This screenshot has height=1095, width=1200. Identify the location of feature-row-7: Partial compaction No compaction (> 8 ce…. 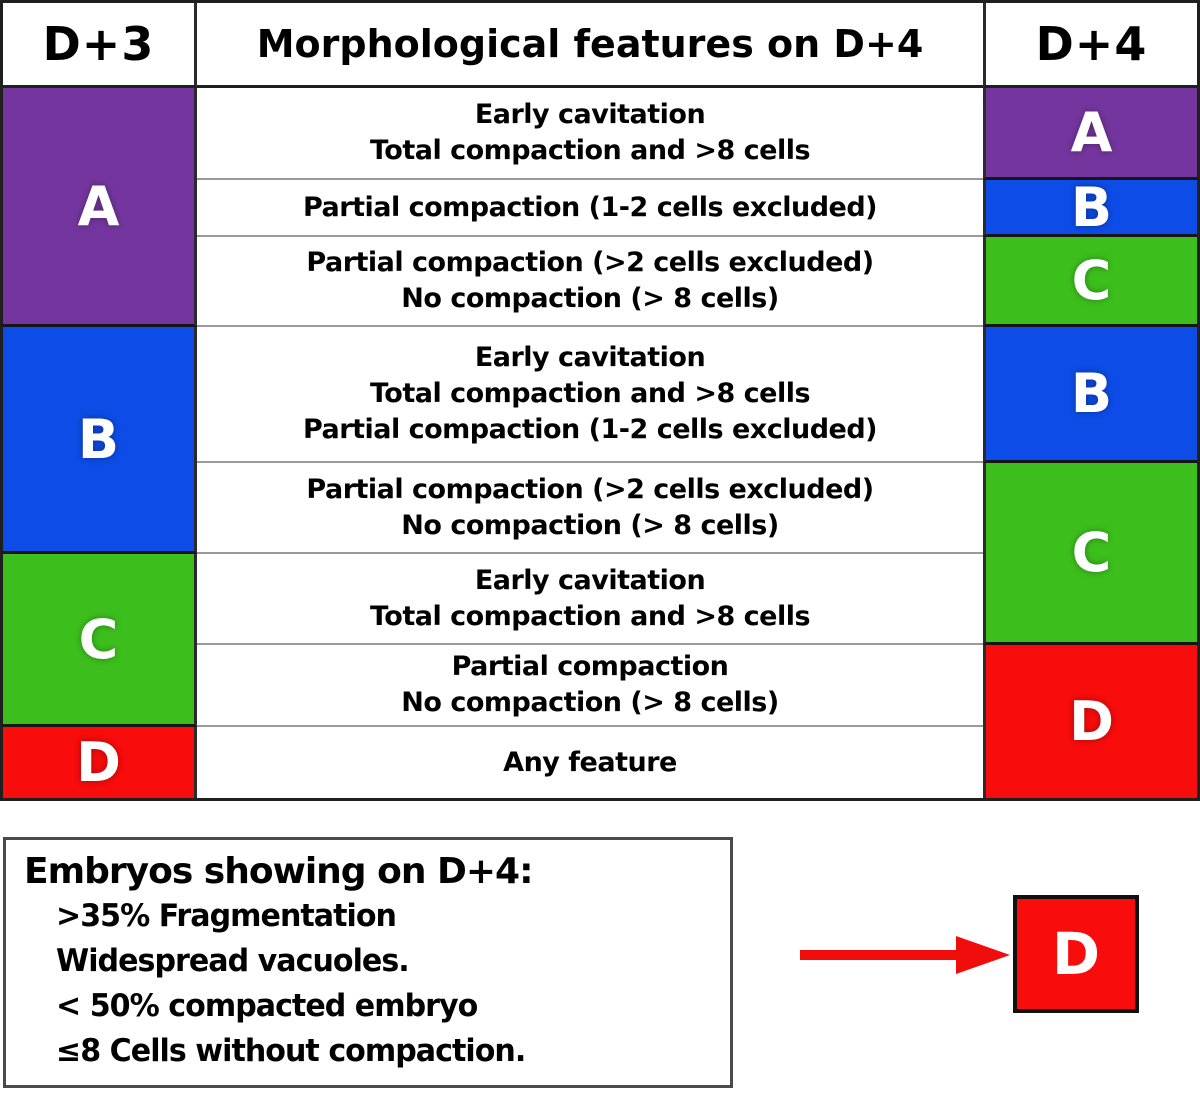
(590, 686).